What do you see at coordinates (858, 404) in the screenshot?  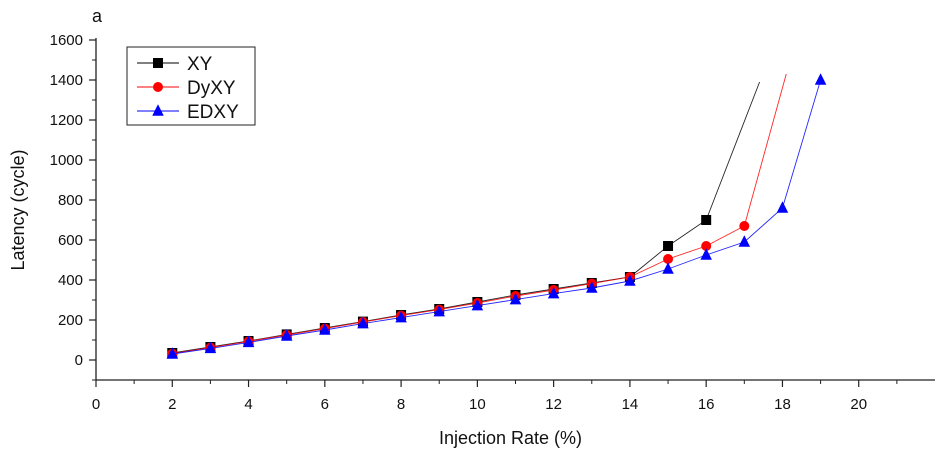 I see `x-tick-label: 20` at bounding box center [858, 404].